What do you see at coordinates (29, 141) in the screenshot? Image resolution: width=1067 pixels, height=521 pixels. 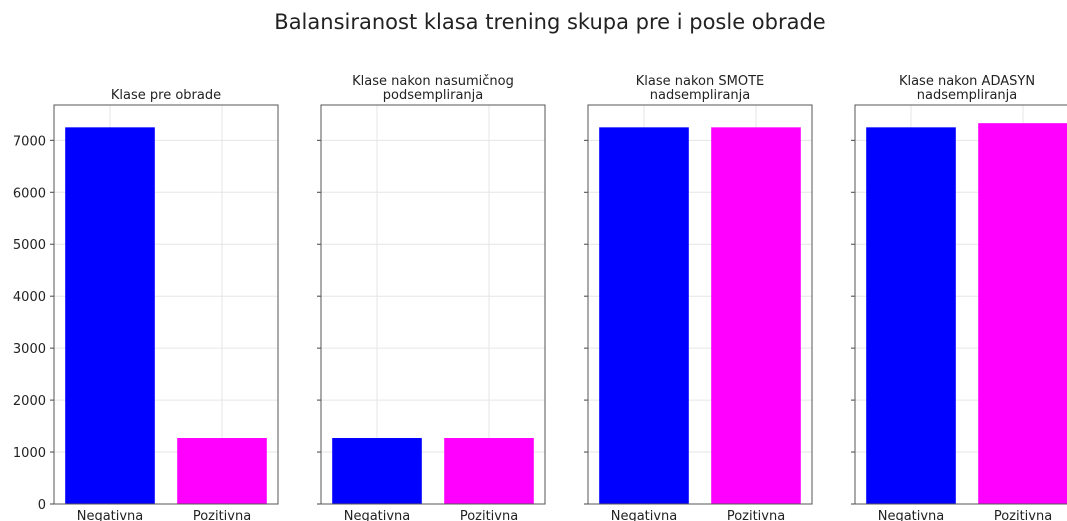 I see `y-tick-label: 7000` at bounding box center [29, 141].